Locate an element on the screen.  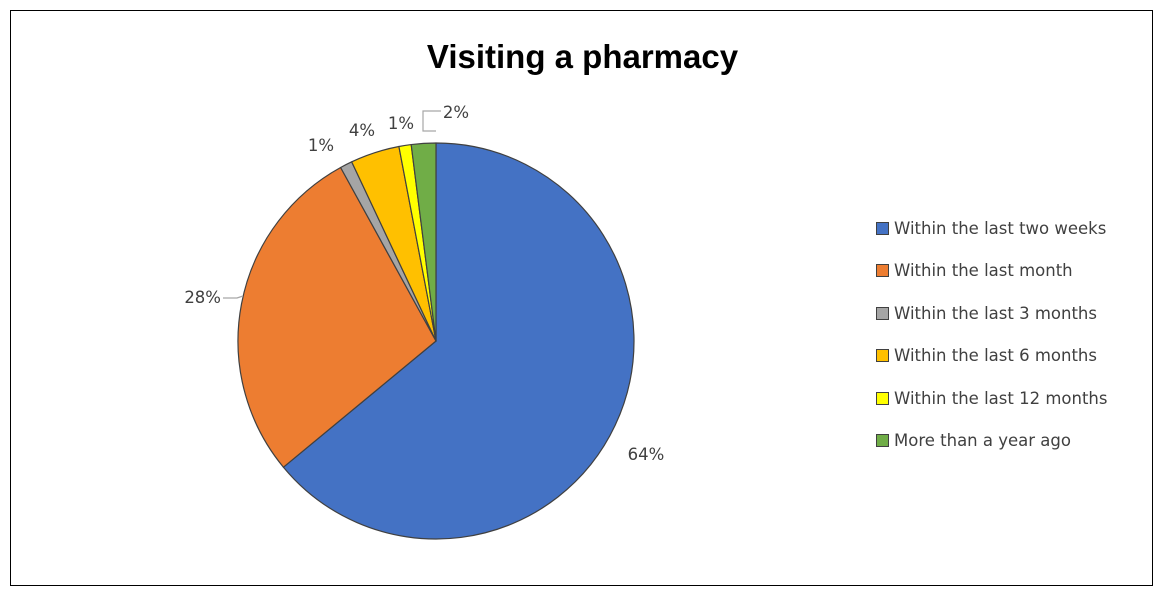
legend-label: More than a year ago is located at coordinates (982, 441).